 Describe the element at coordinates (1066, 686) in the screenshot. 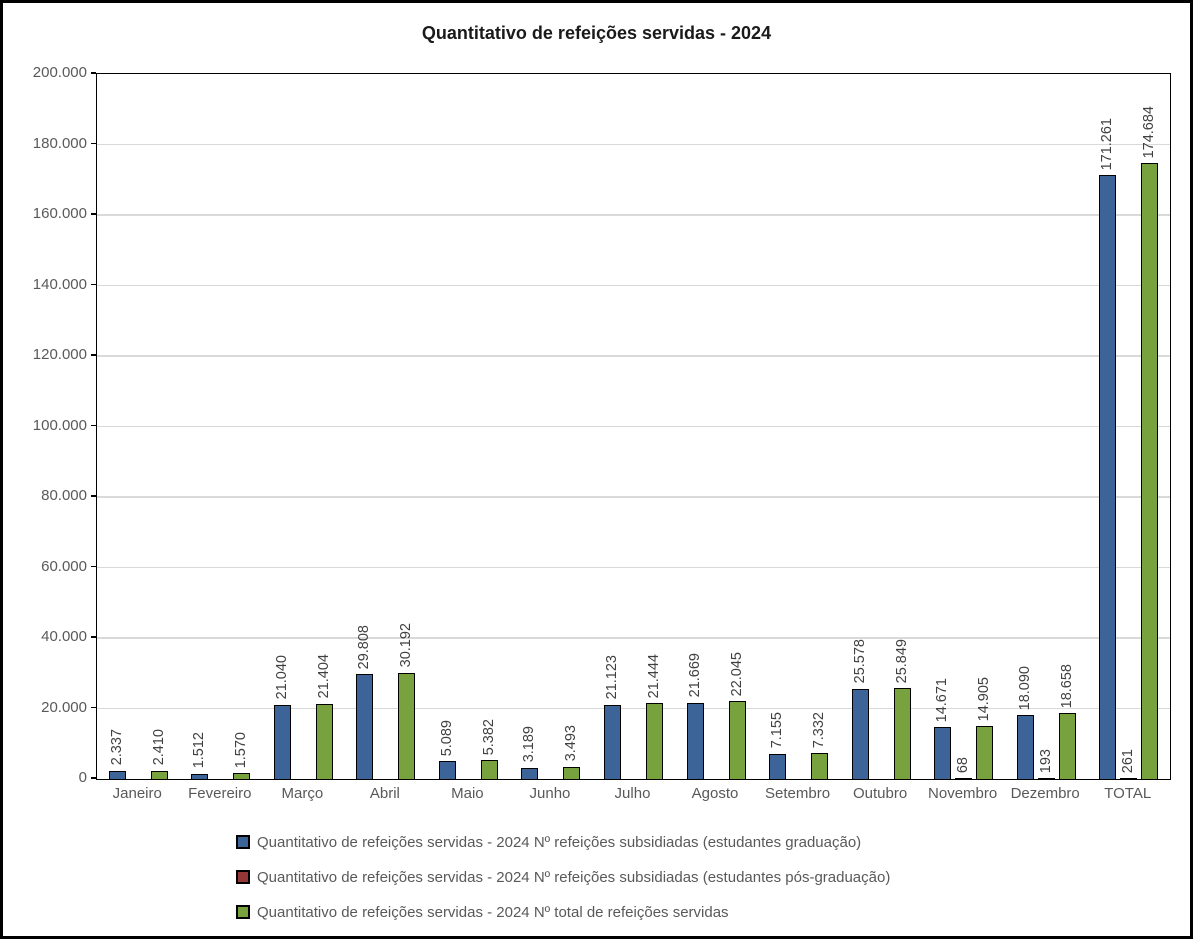

I see `bar-value-label: 18.658` at that location.